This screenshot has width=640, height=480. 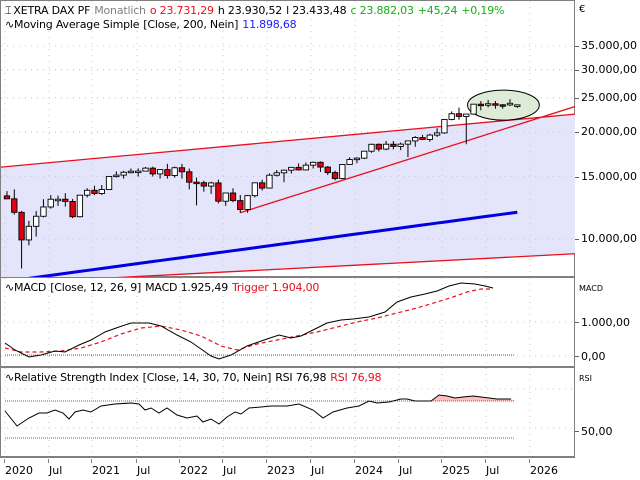 I want to click on price-tick-label: 25.000,00, so click(x=609, y=97).